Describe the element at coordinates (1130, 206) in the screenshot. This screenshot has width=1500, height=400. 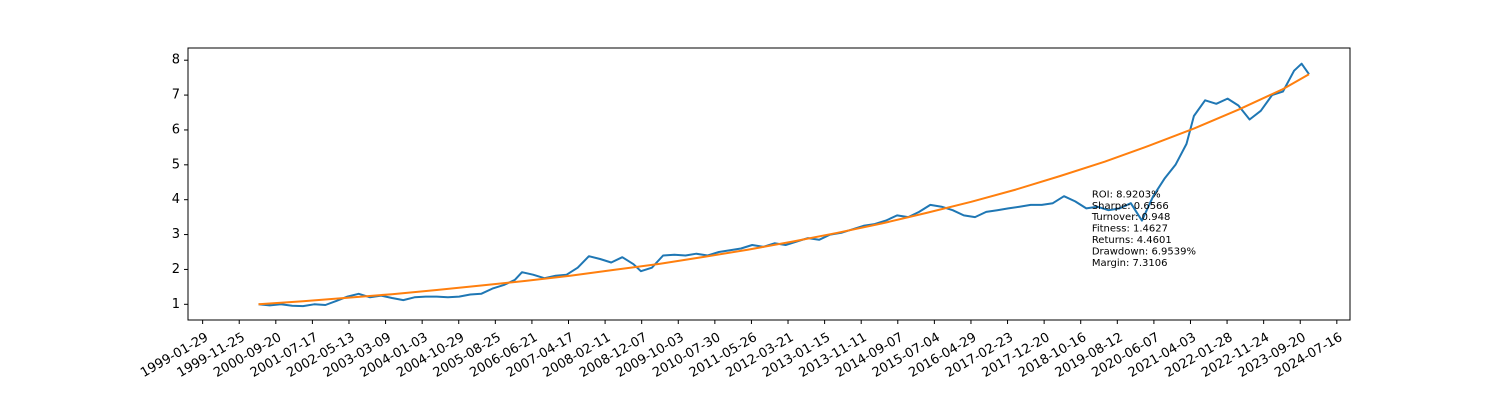
I see `annotation-line: Sharpe: 0.6566` at that location.